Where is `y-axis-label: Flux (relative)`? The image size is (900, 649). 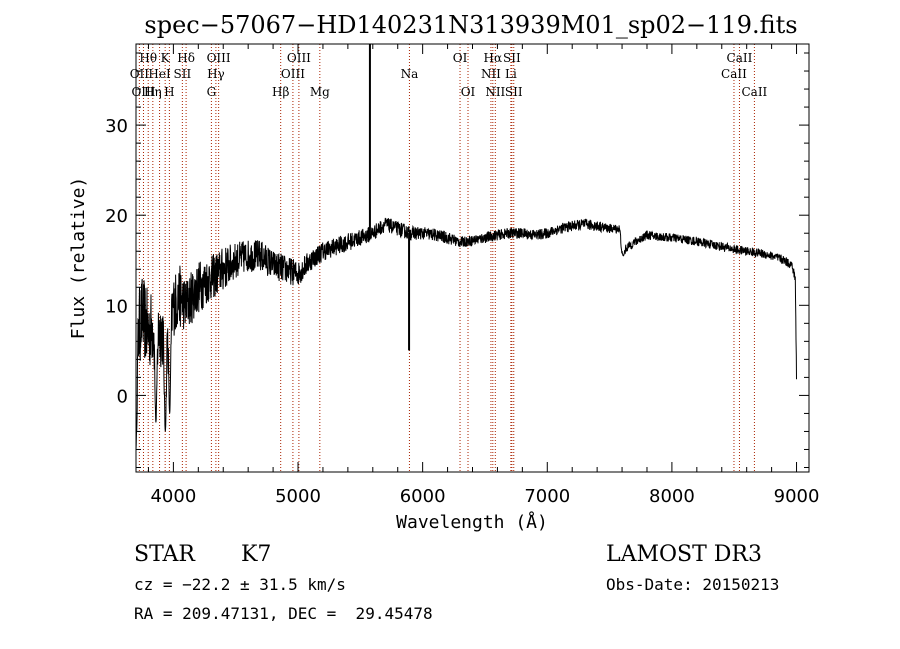 y-axis-label: Flux (relative) is located at coordinates (78, 258).